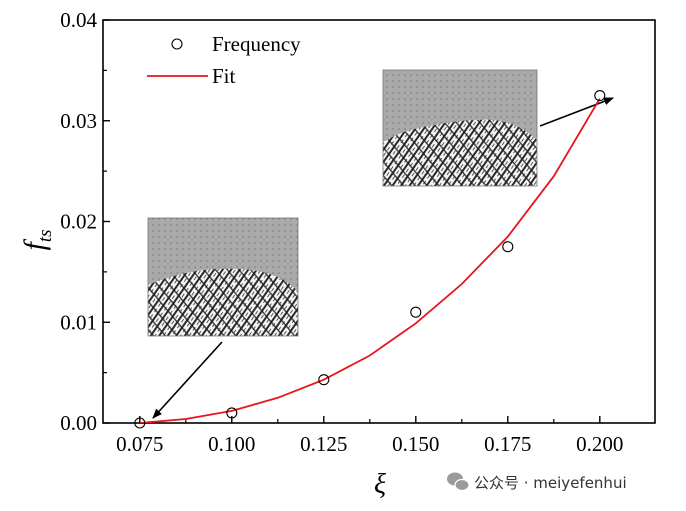 The height and width of the screenshot is (511, 686). What do you see at coordinates (380, 484) in the screenshot?
I see `x-axis-title: ξ` at bounding box center [380, 484].